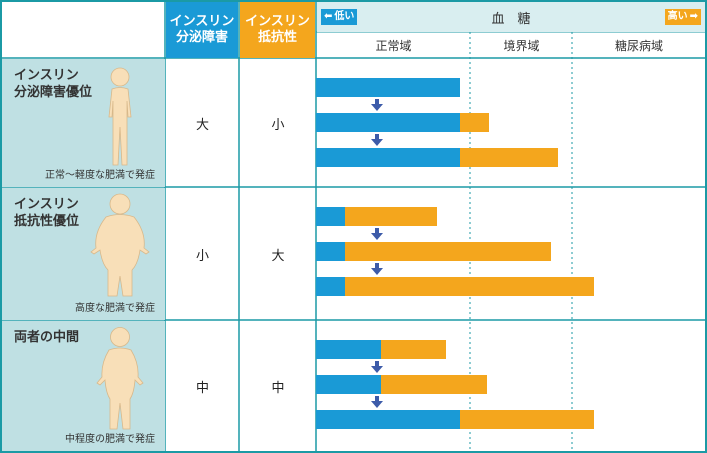  I want to click on blood-sugar-header: ⬅ 低い 血 糖 高い ➡, so click(511, 17).